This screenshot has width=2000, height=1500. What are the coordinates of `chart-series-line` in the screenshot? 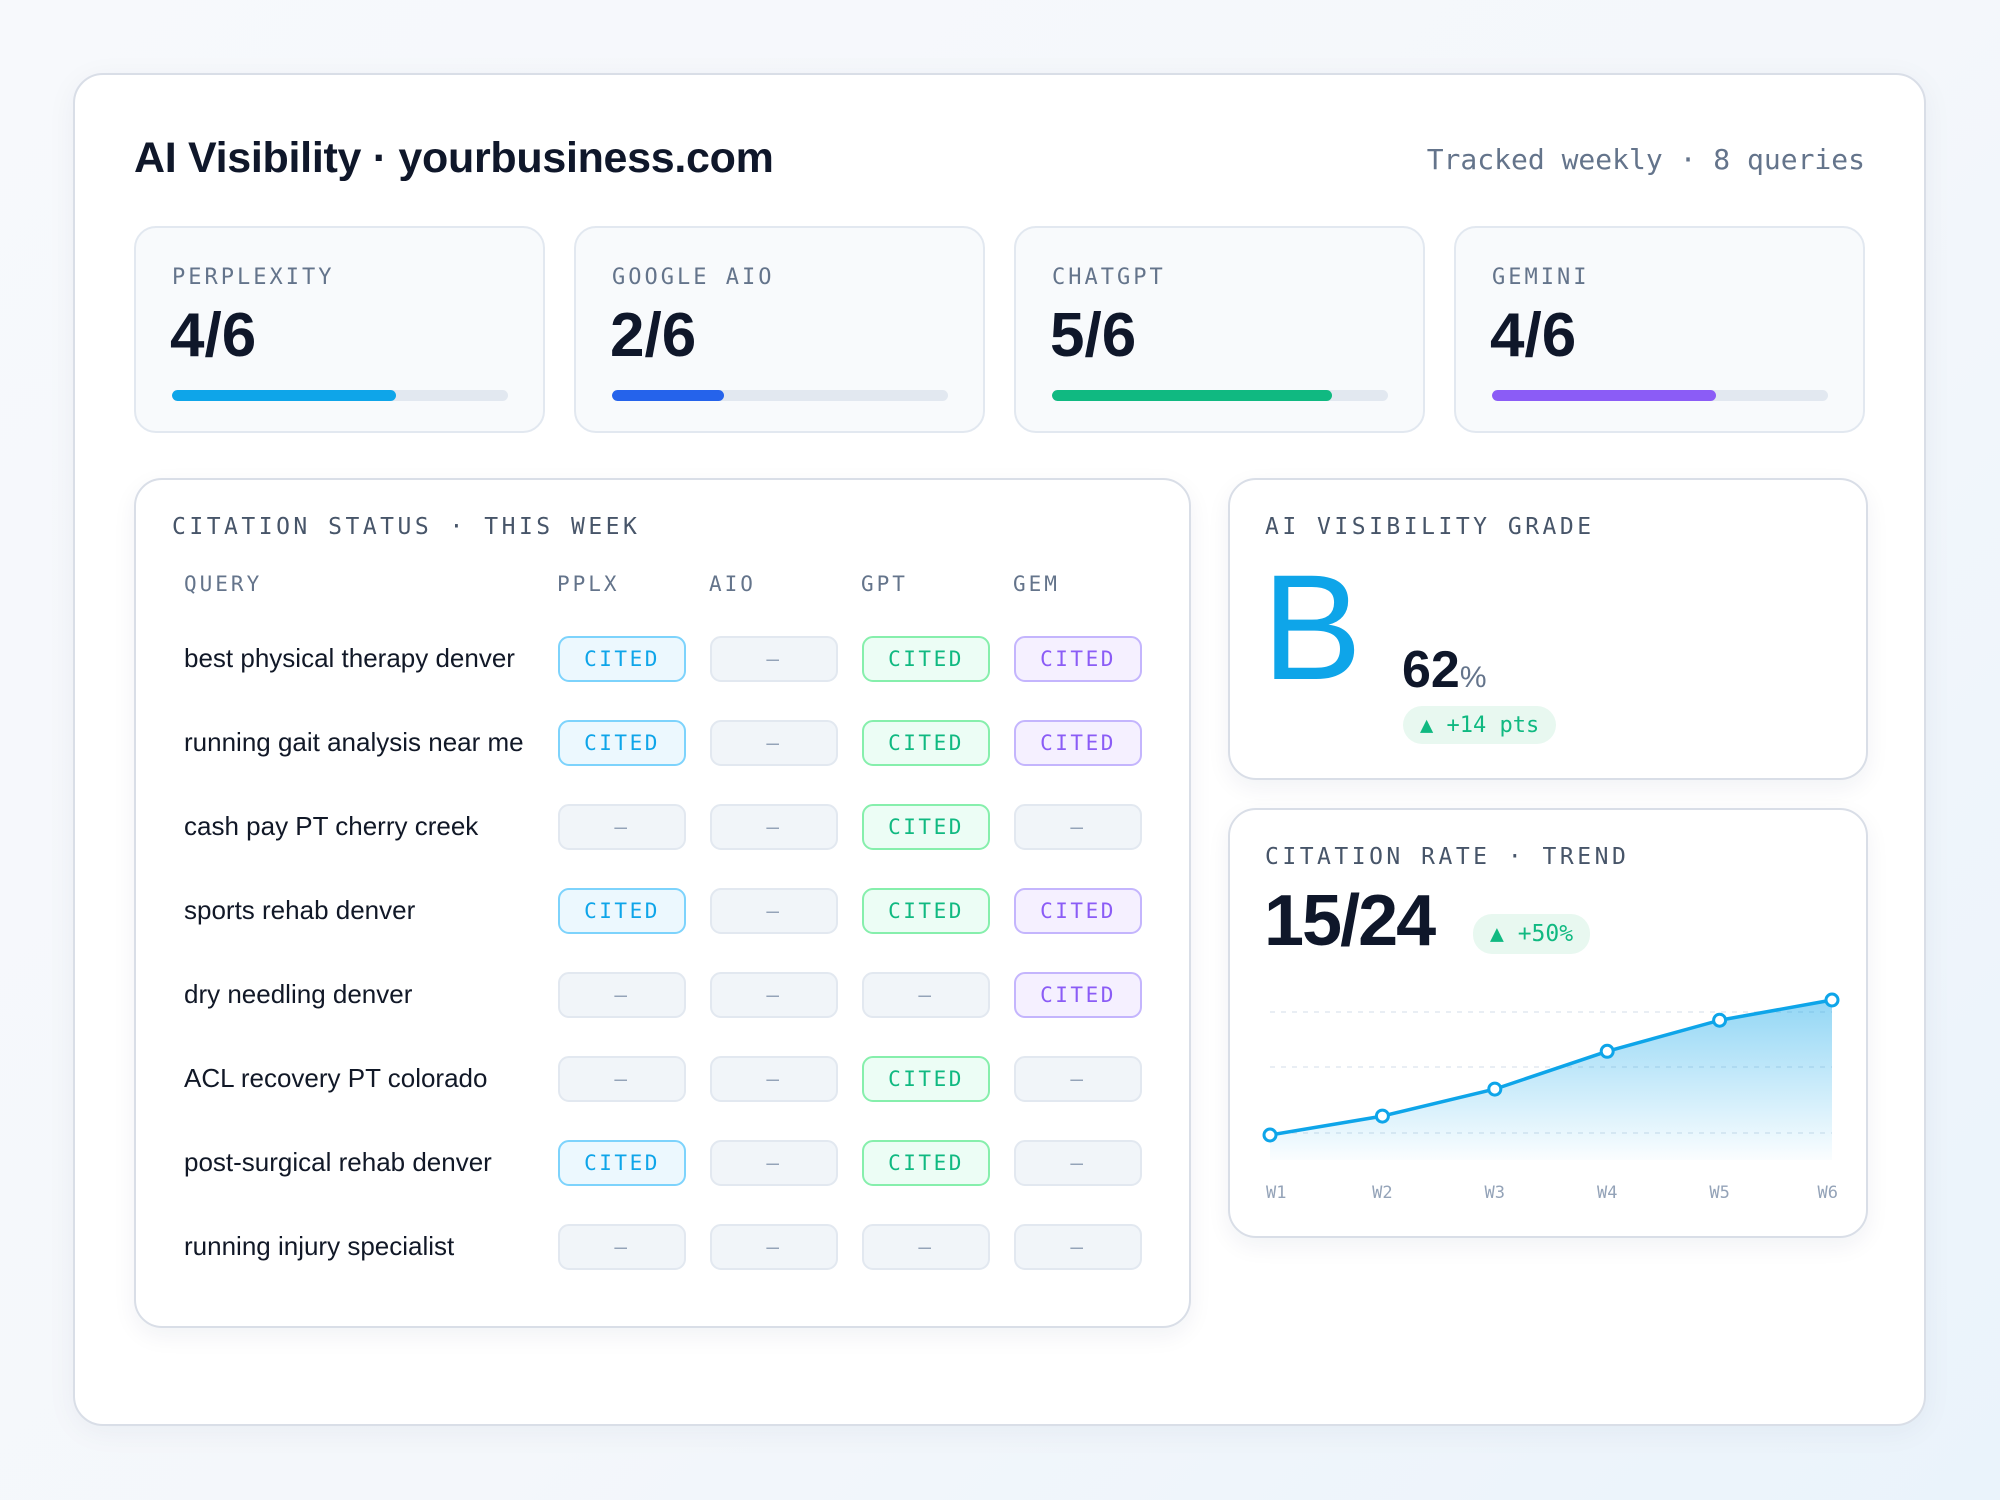 It's located at (1551, 1067).